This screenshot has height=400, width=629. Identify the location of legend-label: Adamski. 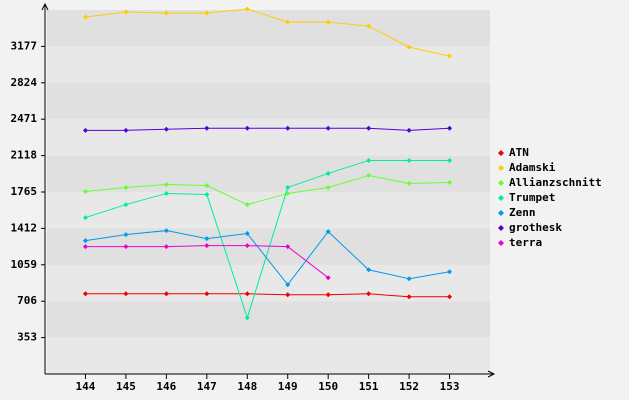
(532, 167).